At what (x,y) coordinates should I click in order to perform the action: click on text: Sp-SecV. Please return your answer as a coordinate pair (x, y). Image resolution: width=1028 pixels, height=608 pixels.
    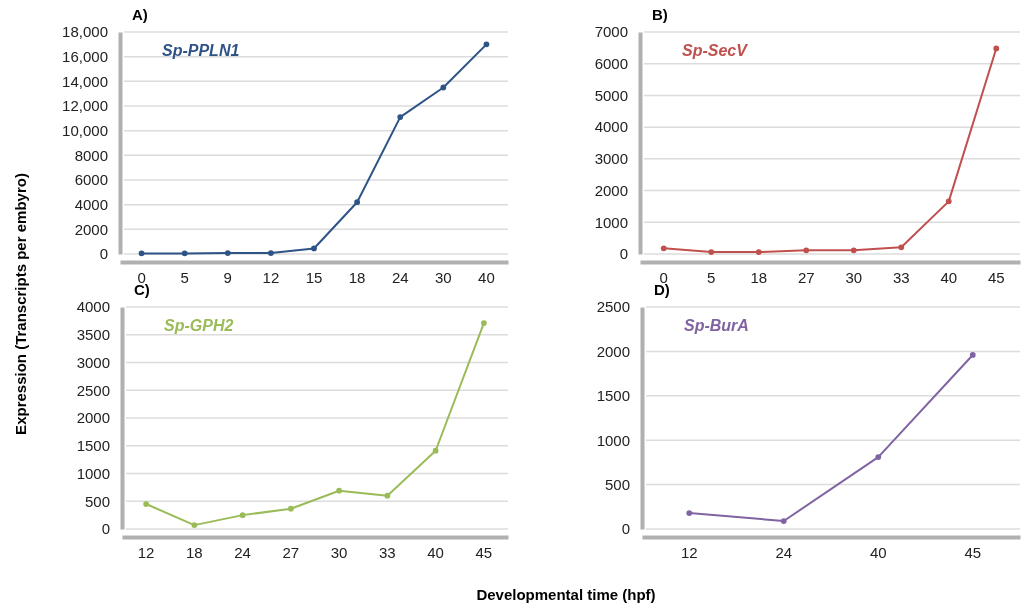
    Looking at the image, I should click on (715, 50).